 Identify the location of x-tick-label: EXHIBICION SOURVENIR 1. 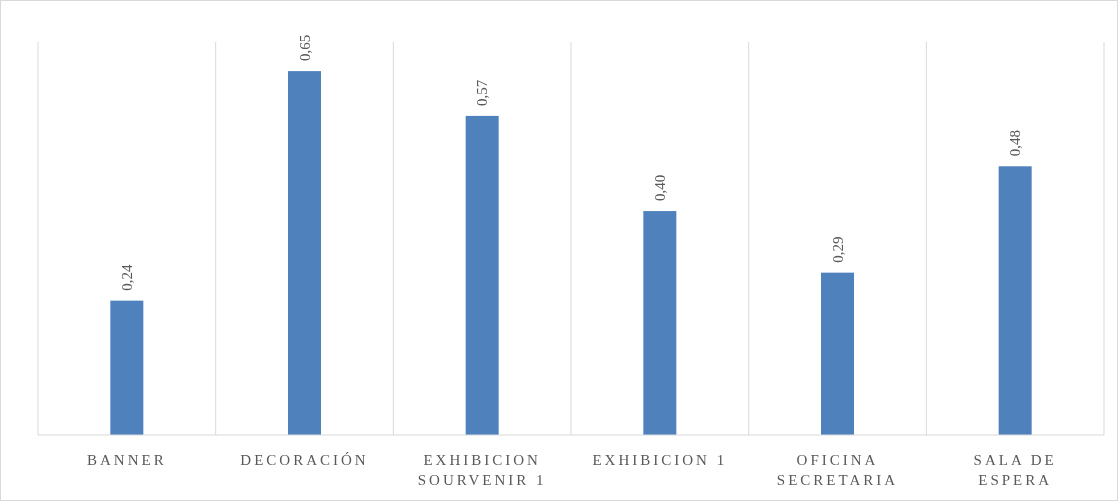
(482, 470).